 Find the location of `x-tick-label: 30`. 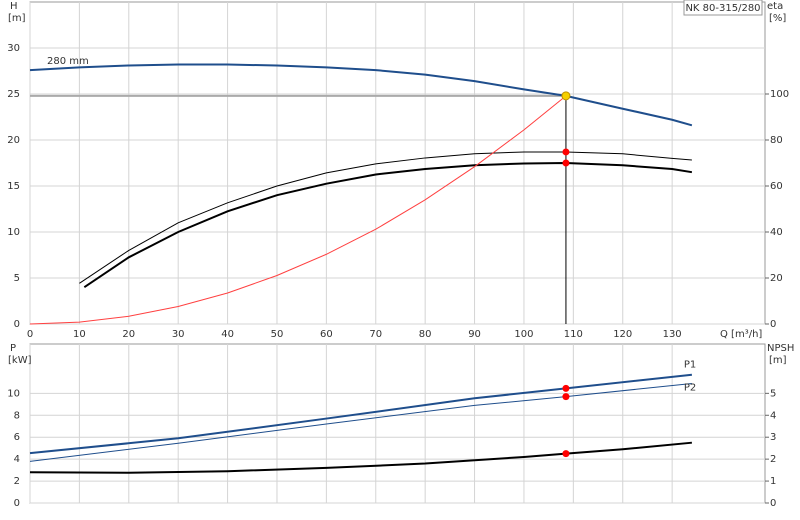

x-tick-label: 30 is located at coordinates (178, 334).